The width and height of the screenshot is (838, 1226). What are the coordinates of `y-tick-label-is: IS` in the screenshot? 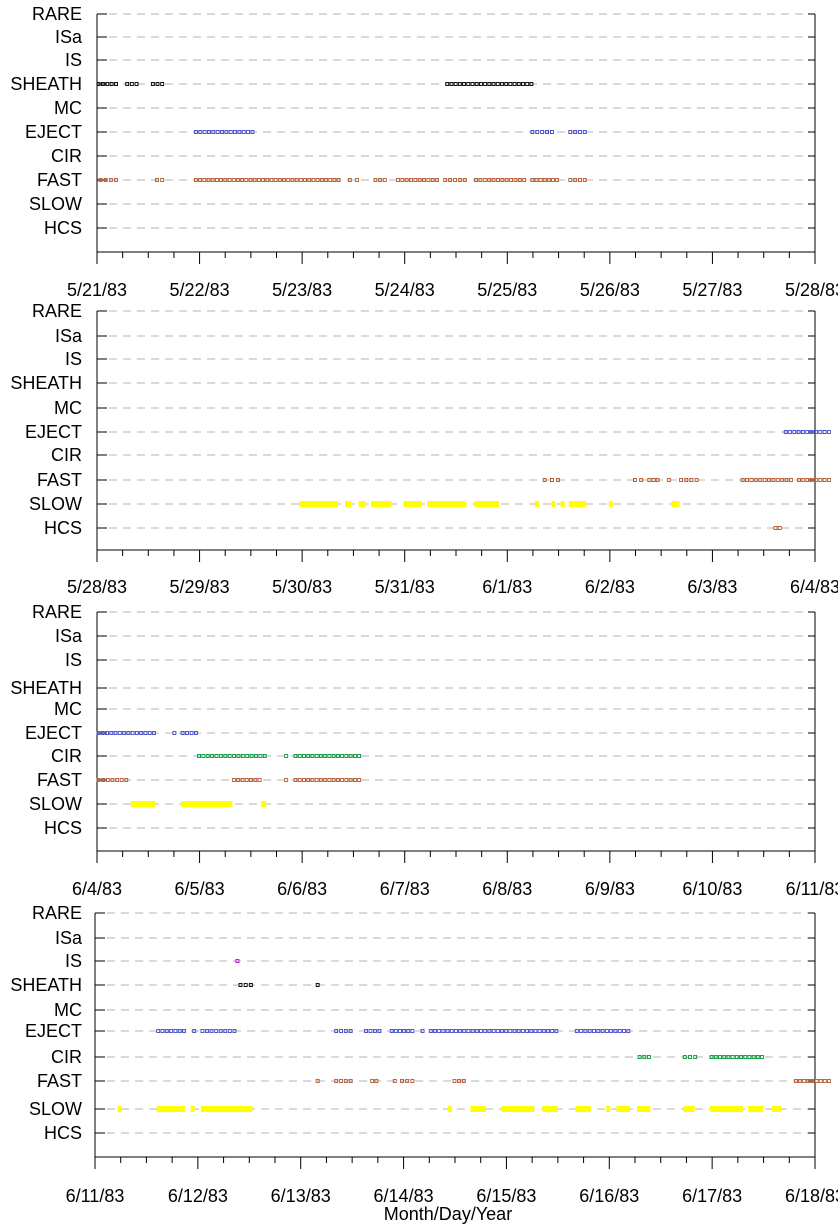 It's located at (73, 60).